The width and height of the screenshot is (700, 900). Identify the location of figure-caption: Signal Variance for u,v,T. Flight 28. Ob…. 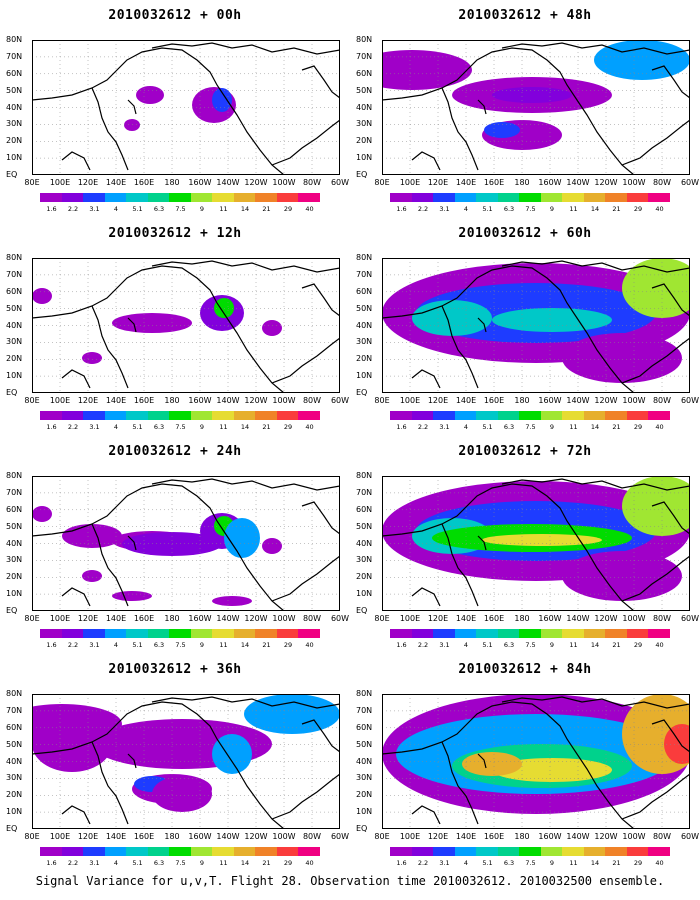
(350, 881).